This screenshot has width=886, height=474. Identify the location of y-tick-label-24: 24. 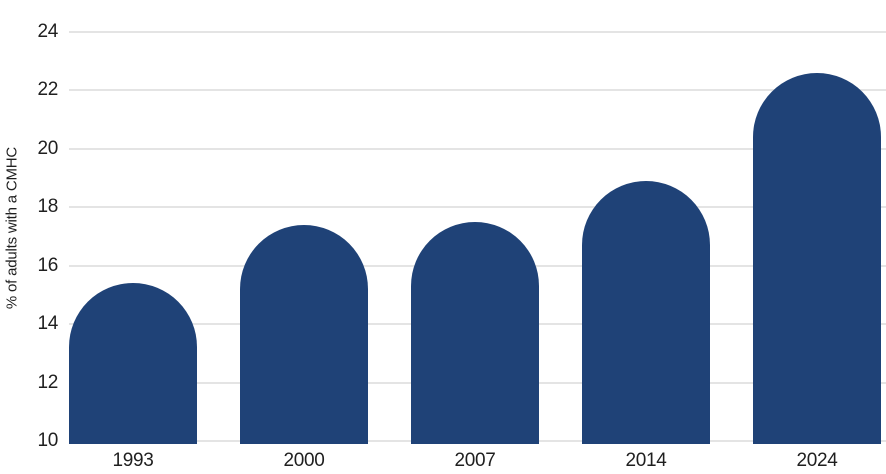
(47, 31).